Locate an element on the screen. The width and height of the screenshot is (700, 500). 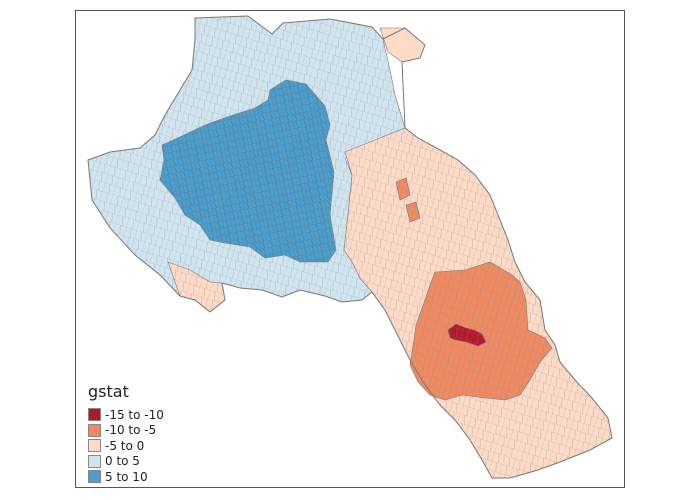
legend-label: -10 to -5 is located at coordinates (131, 430).